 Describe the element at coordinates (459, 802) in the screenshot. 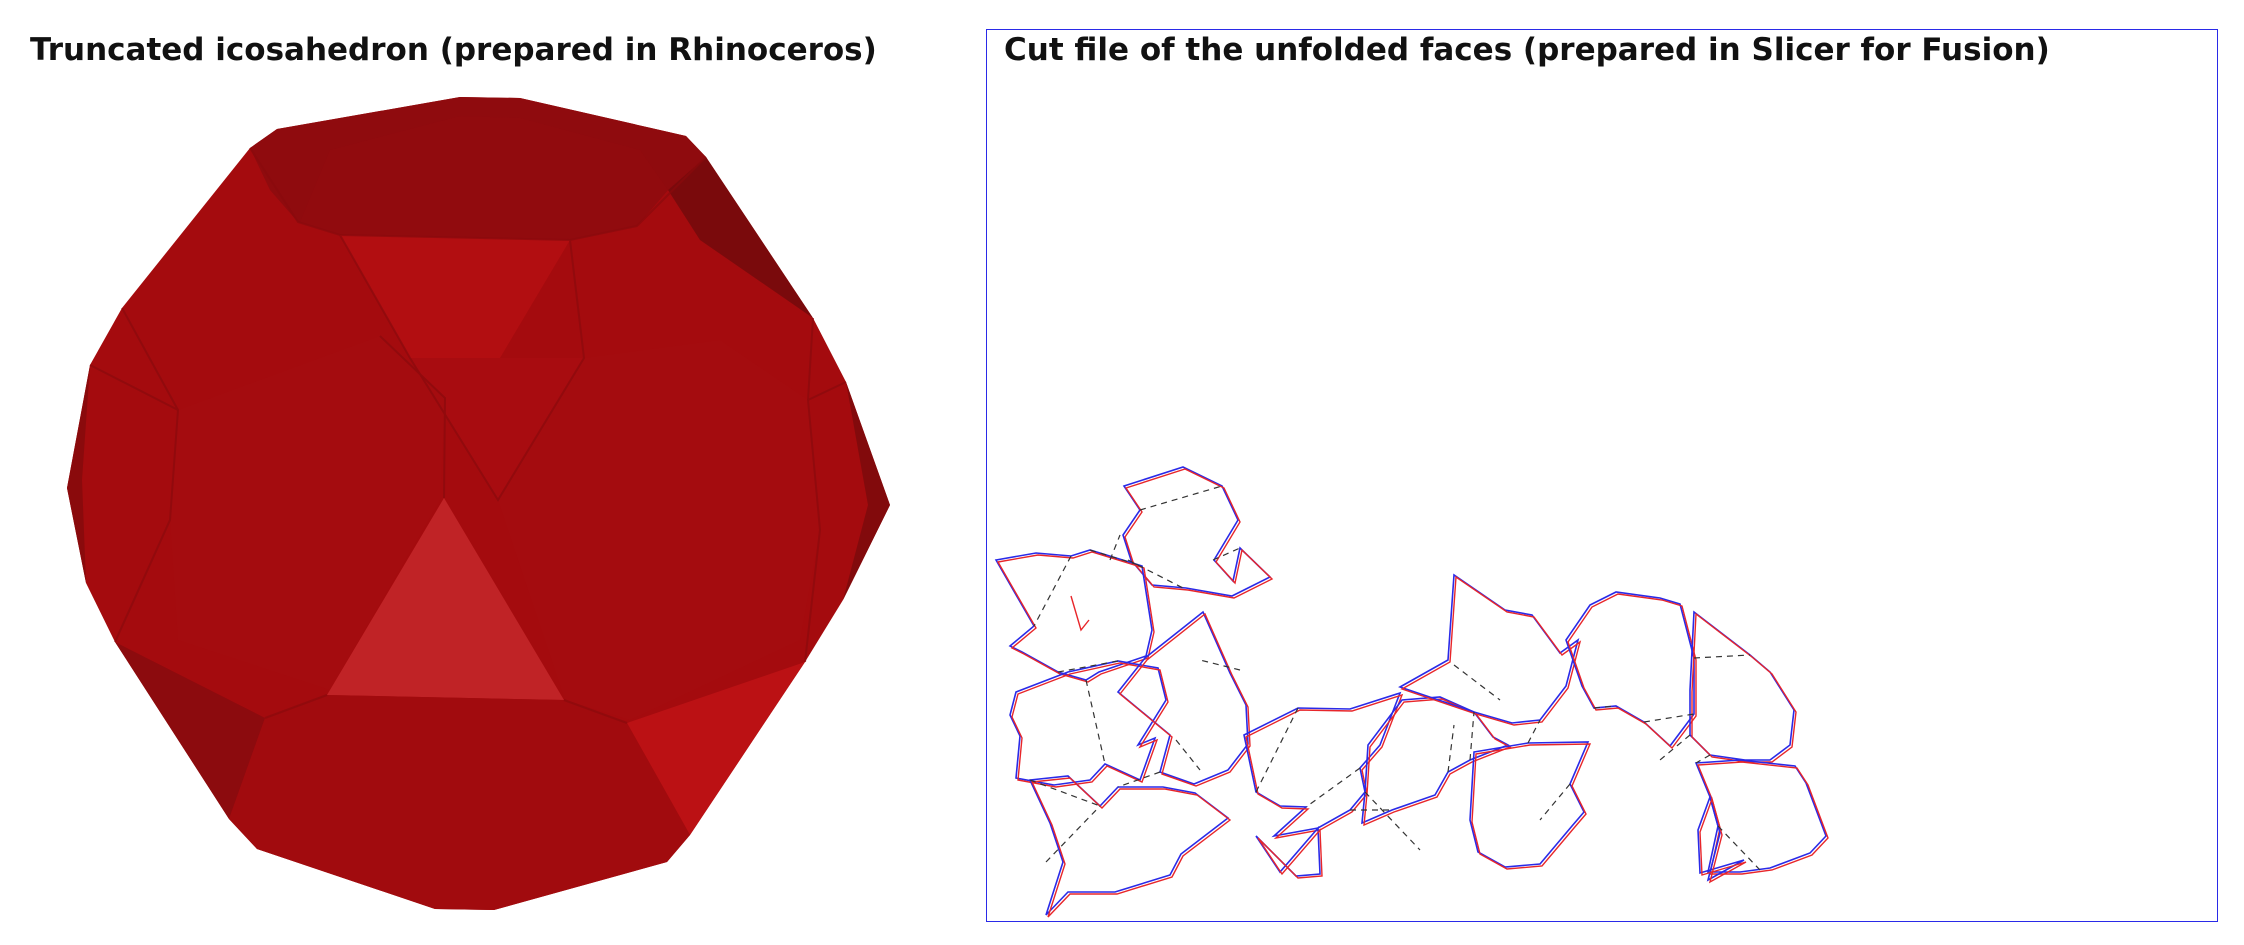

I see `face-bottom-band` at that location.